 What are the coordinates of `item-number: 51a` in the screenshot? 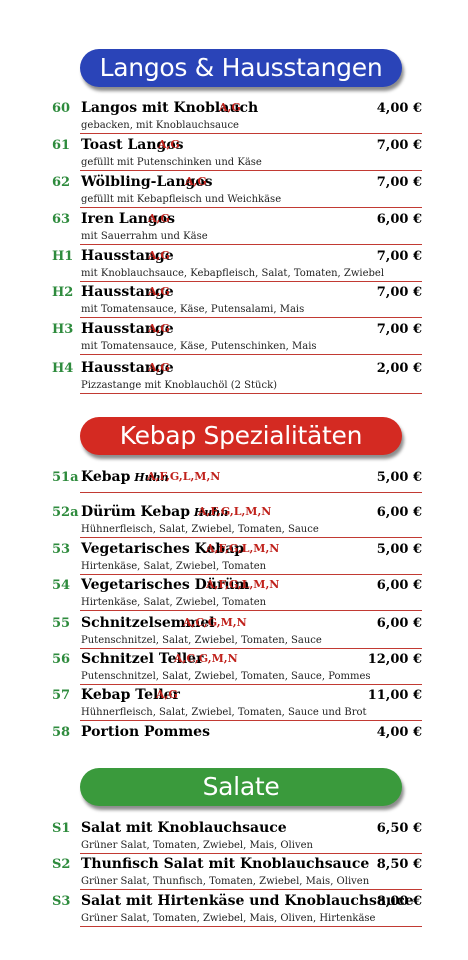 It's located at (65, 477).